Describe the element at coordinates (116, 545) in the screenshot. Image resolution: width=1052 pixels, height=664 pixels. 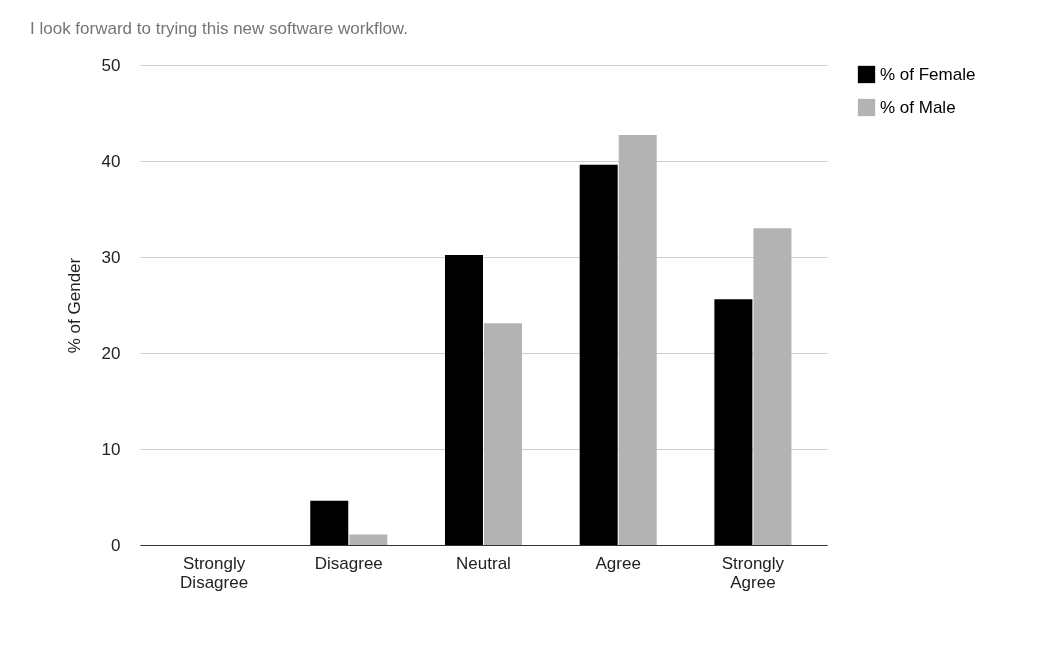
I see `y-tick-label: 0` at that location.